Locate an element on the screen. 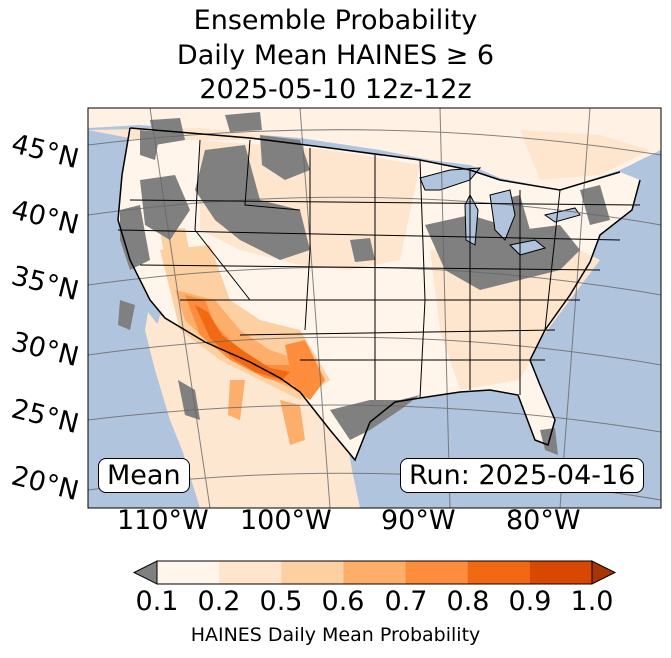 Image resolution: width=671 pixels, height=658 pixels. colorbar-segments is located at coordinates (375, 572).